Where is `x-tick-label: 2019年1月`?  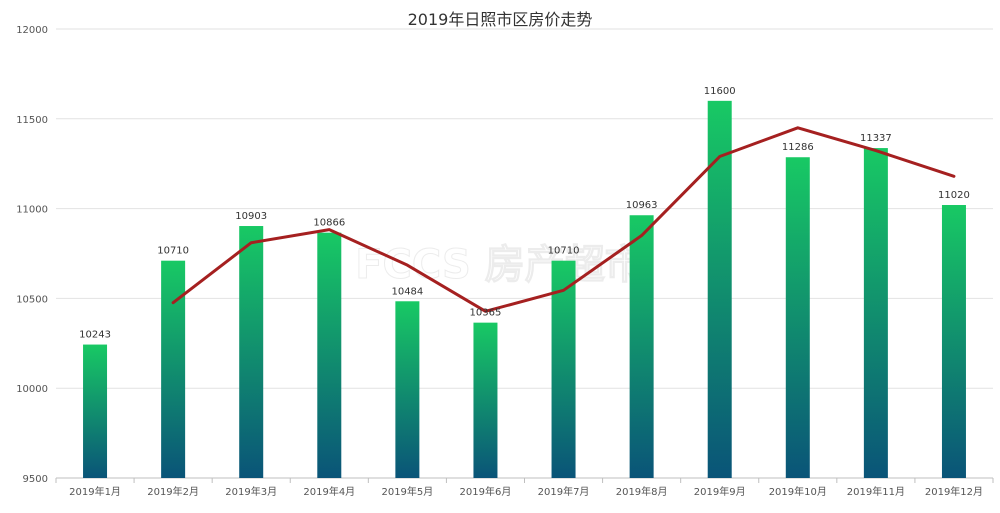 x-tick-label: 2019年1月 is located at coordinates (95, 491).